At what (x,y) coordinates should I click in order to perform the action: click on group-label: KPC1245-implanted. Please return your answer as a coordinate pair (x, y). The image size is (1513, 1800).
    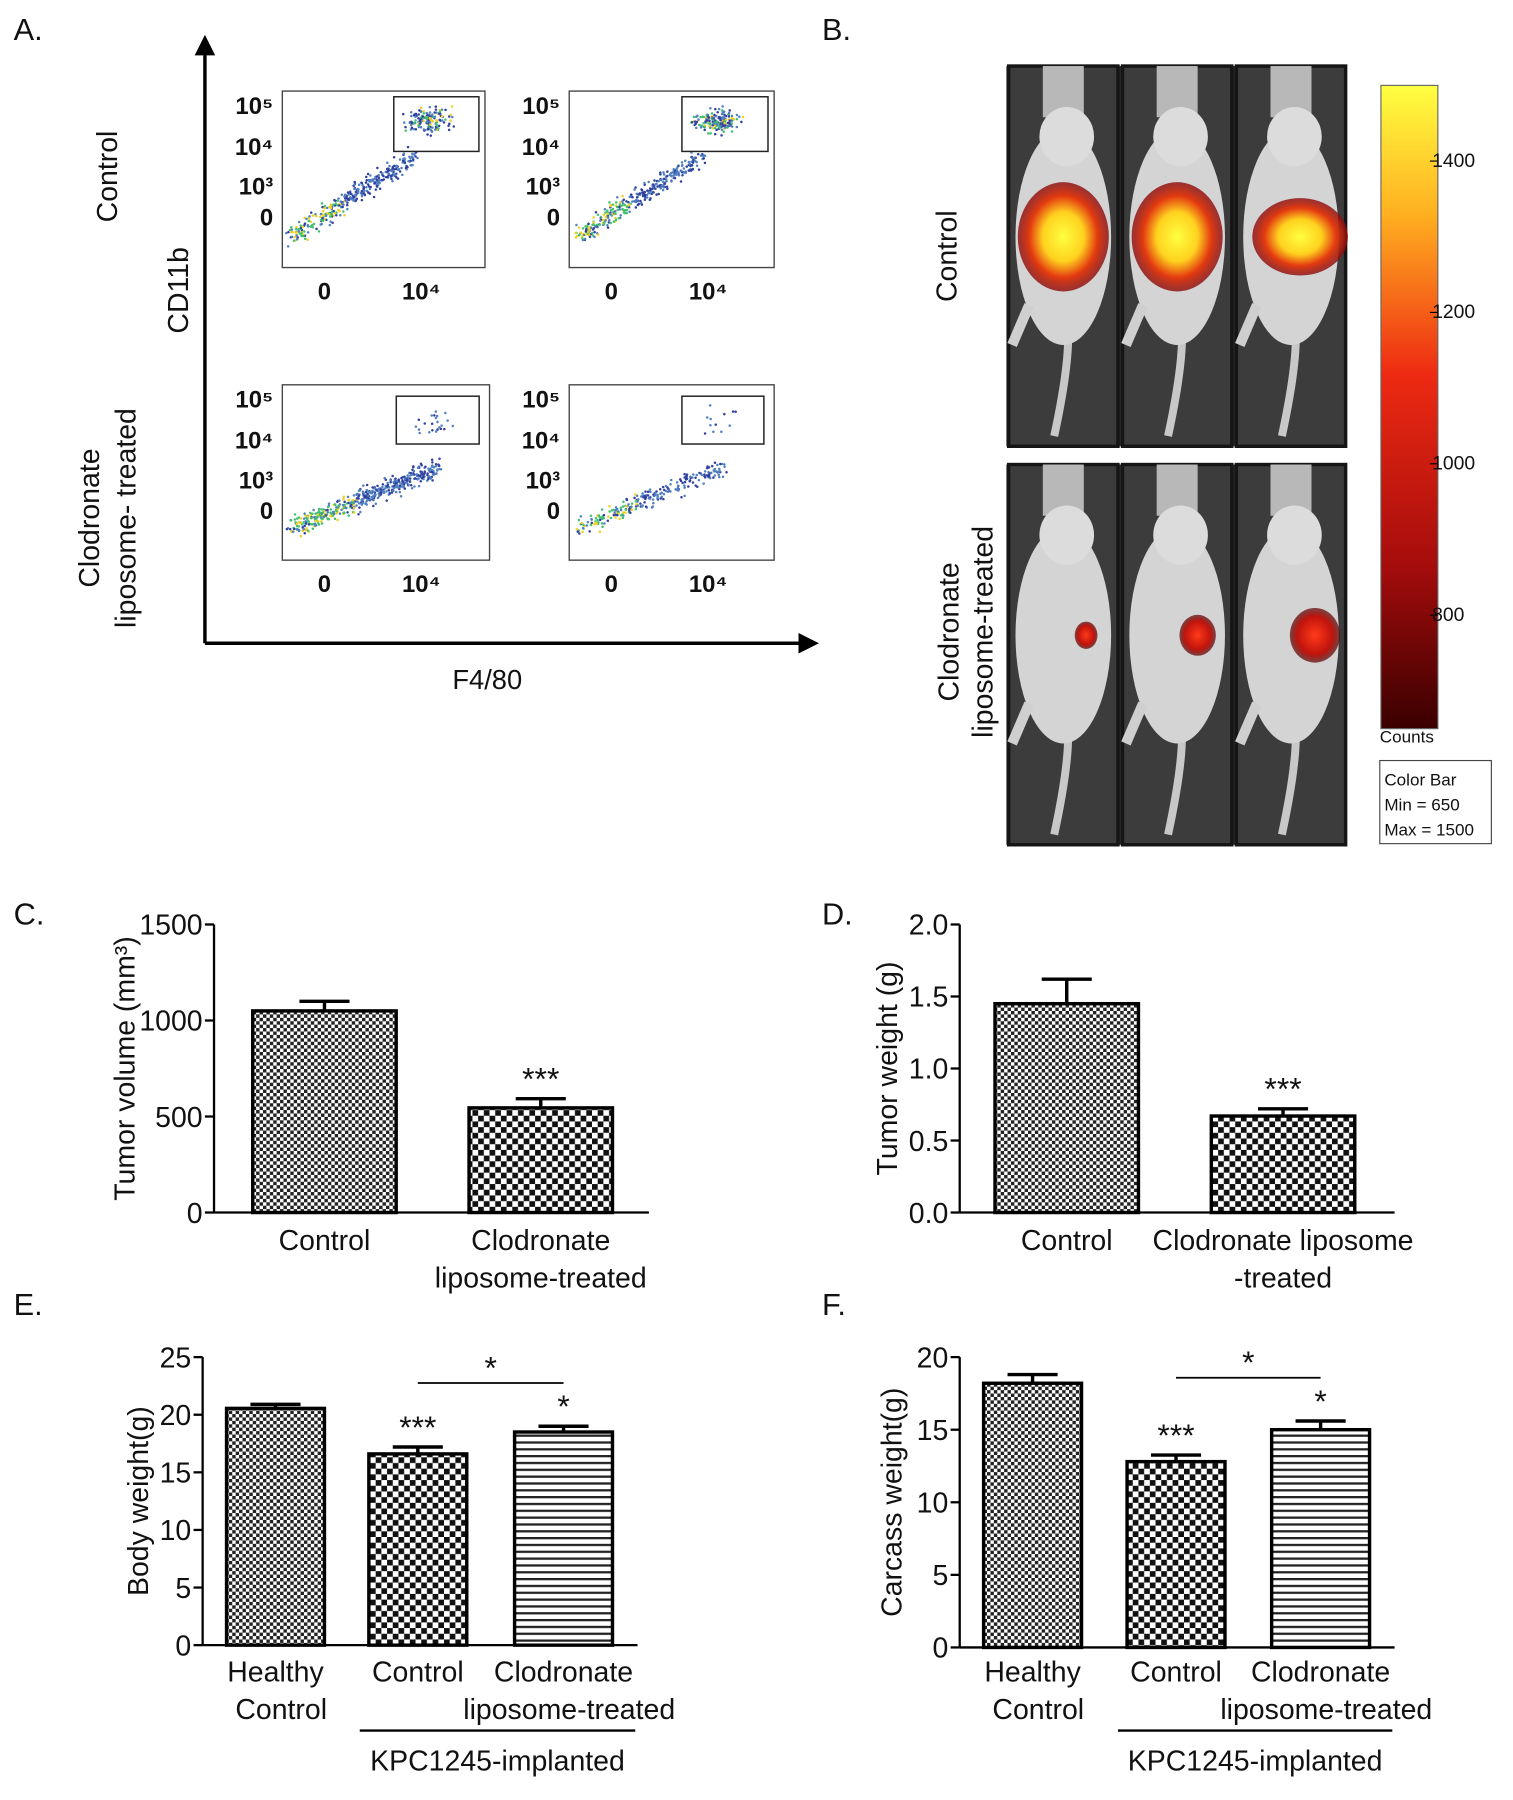
    Looking at the image, I should click on (497, 1761).